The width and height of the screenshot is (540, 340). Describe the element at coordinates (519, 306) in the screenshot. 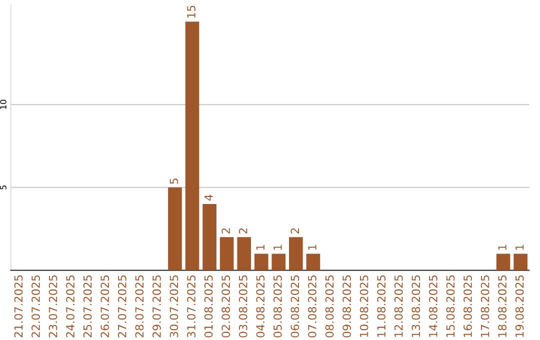

I see `x-tick-label: 19.08.2025` at that location.